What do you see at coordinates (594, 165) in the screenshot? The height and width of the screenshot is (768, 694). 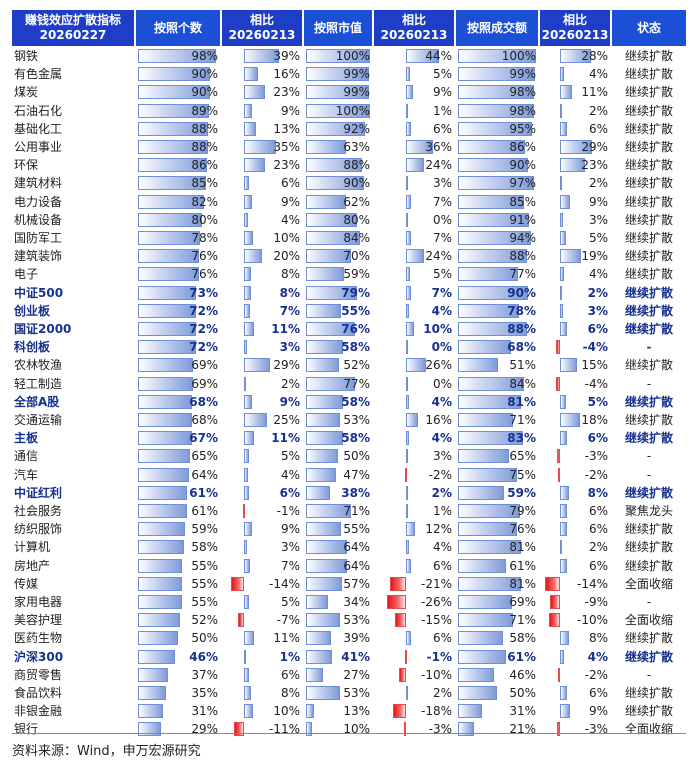 I see `turnover-chg-value: 23%` at bounding box center [594, 165].